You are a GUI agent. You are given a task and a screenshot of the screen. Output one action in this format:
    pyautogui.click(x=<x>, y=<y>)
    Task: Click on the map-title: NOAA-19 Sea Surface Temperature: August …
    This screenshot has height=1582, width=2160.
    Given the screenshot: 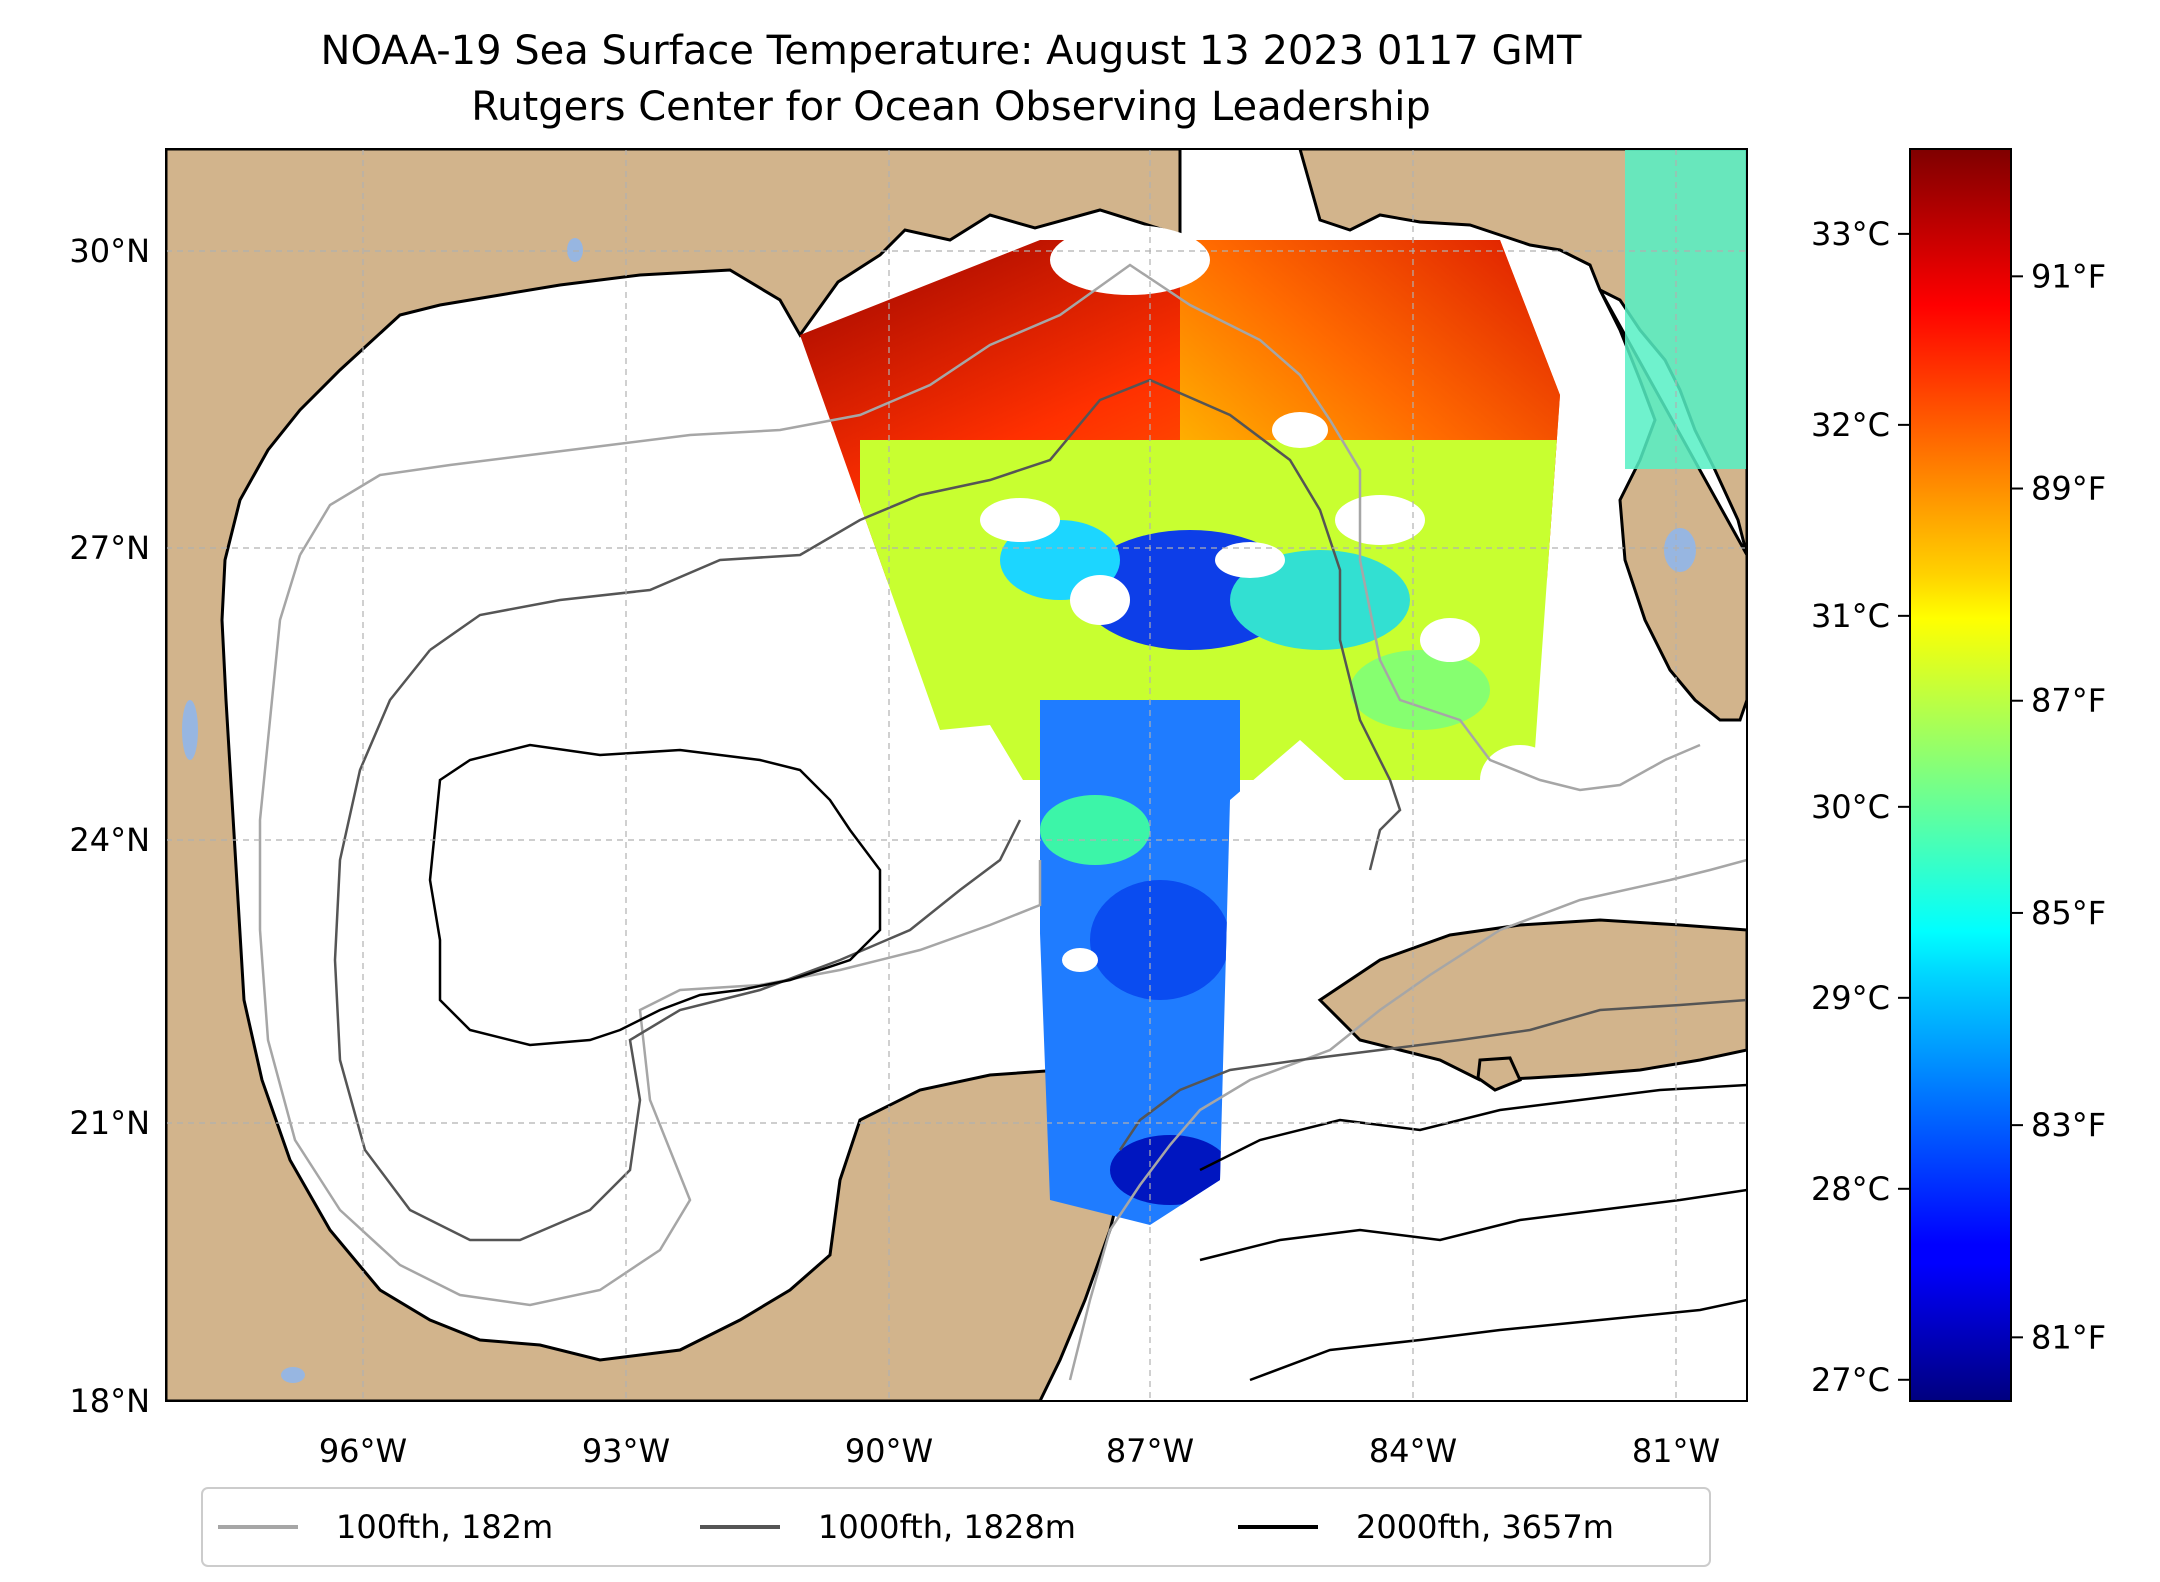 What is the action you would take?
    pyautogui.click(x=951, y=51)
    